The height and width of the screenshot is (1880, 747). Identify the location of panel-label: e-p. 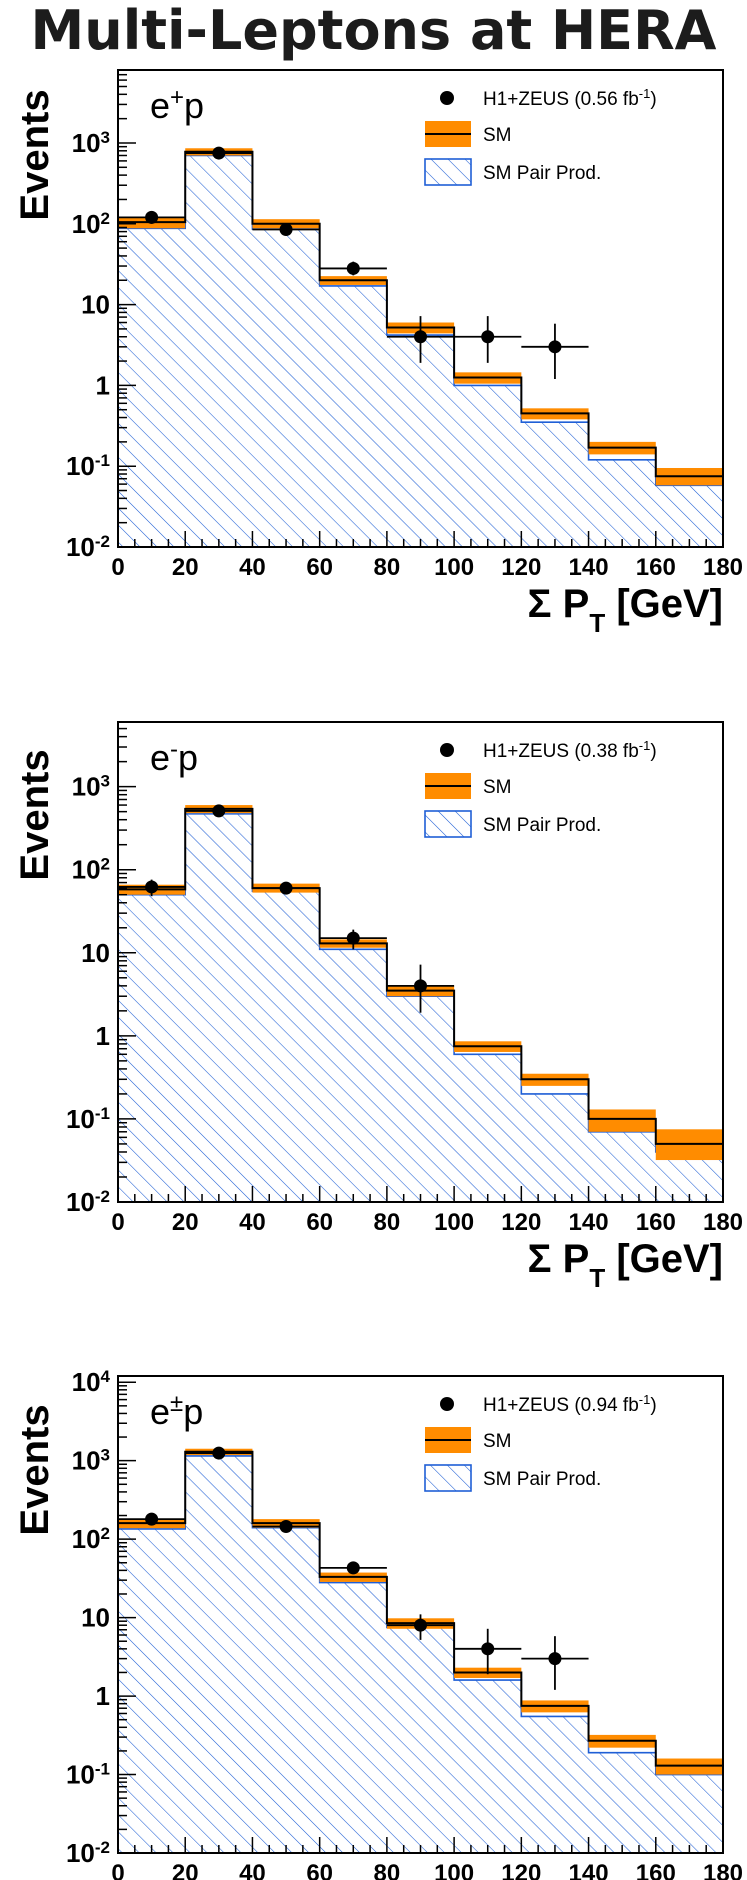
(174, 757).